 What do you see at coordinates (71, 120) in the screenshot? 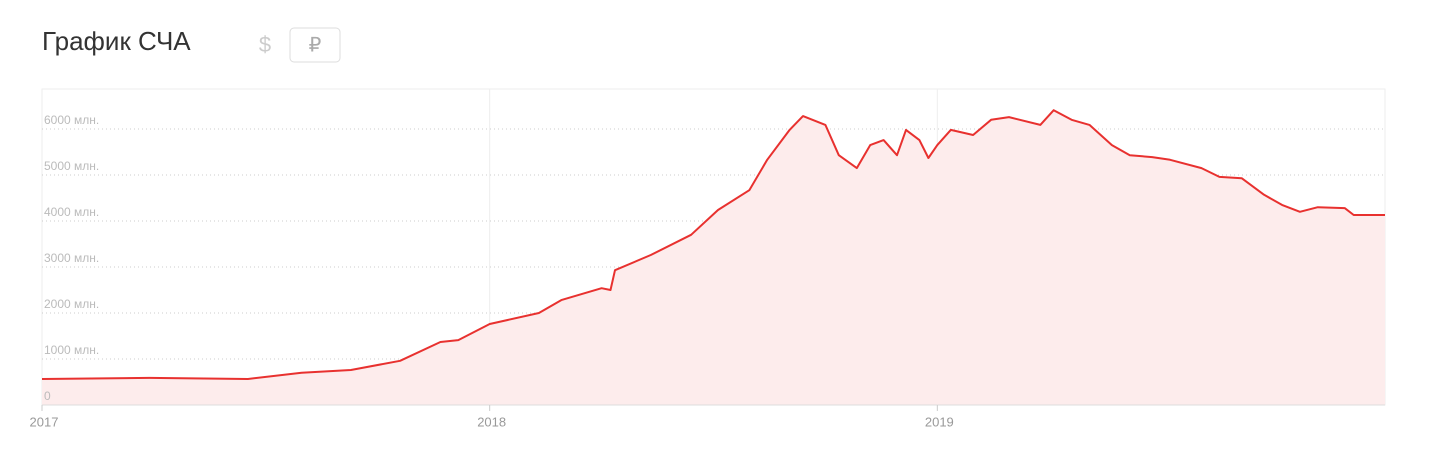
I see `y-tick-label: 6000 млн.` at bounding box center [71, 120].